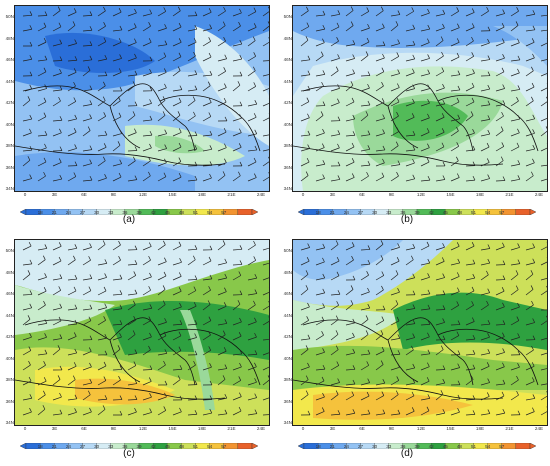 The height and width of the screenshot is (466, 550). What do you see at coordinates (261, 428) in the screenshot?
I see `lon-tick-label: 24E` at bounding box center [261, 428].